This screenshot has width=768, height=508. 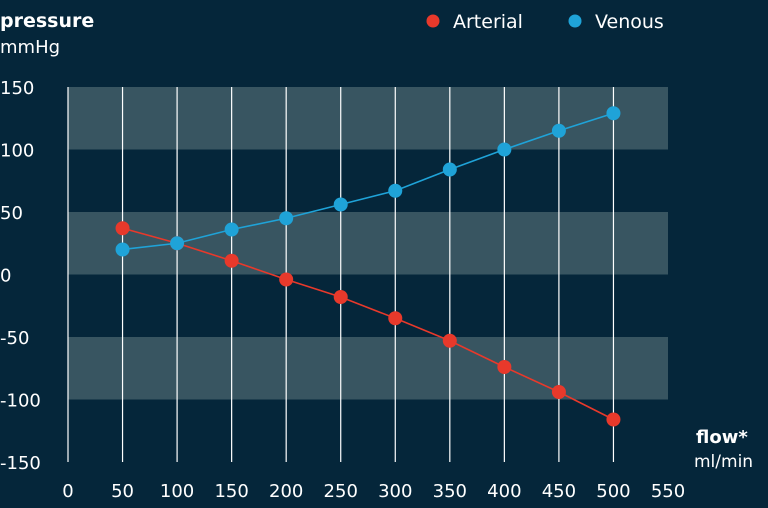 What do you see at coordinates (341, 491) in the screenshot?
I see `x-tick-label: 250` at bounding box center [341, 491].